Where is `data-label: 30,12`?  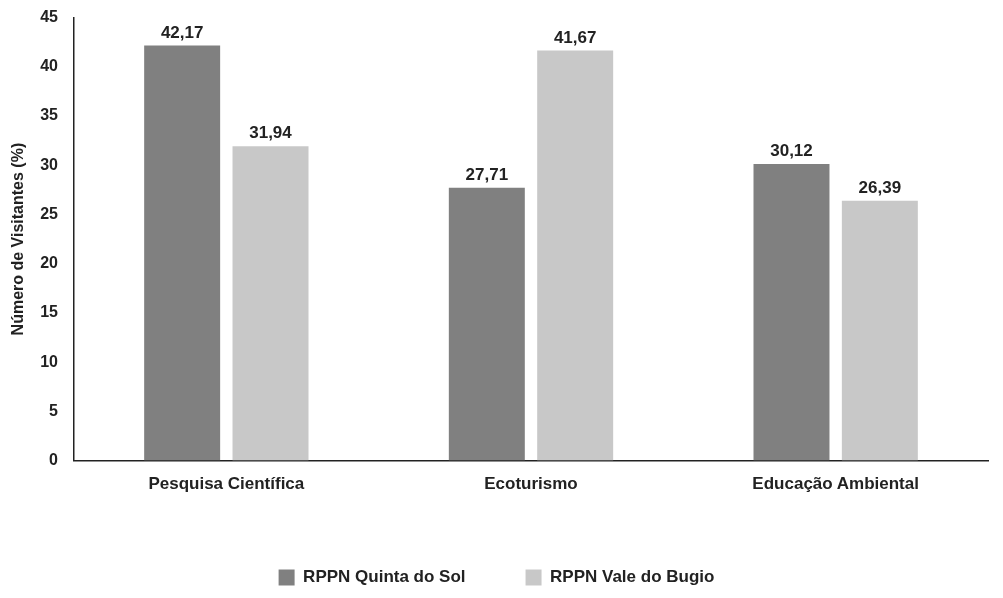
data-label: 30,12 is located at coordinates (791, 151).